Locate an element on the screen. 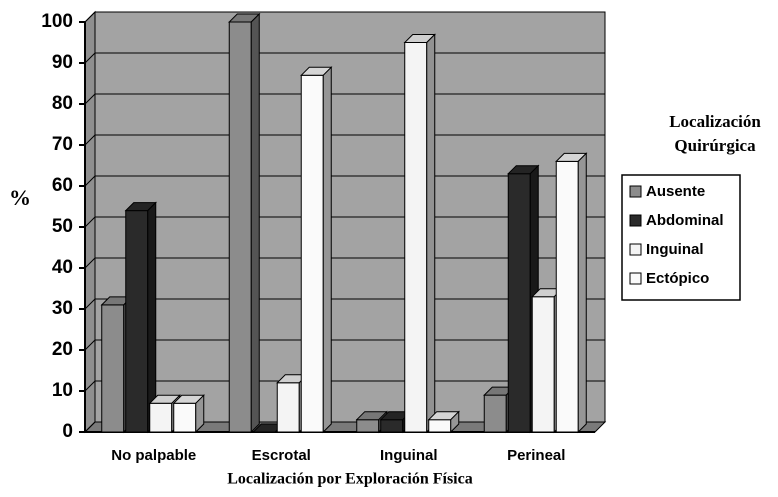 This screenshot has width=778, height=497. legend-title: Localización Quirúrgica is located at coordinates (715, 133).